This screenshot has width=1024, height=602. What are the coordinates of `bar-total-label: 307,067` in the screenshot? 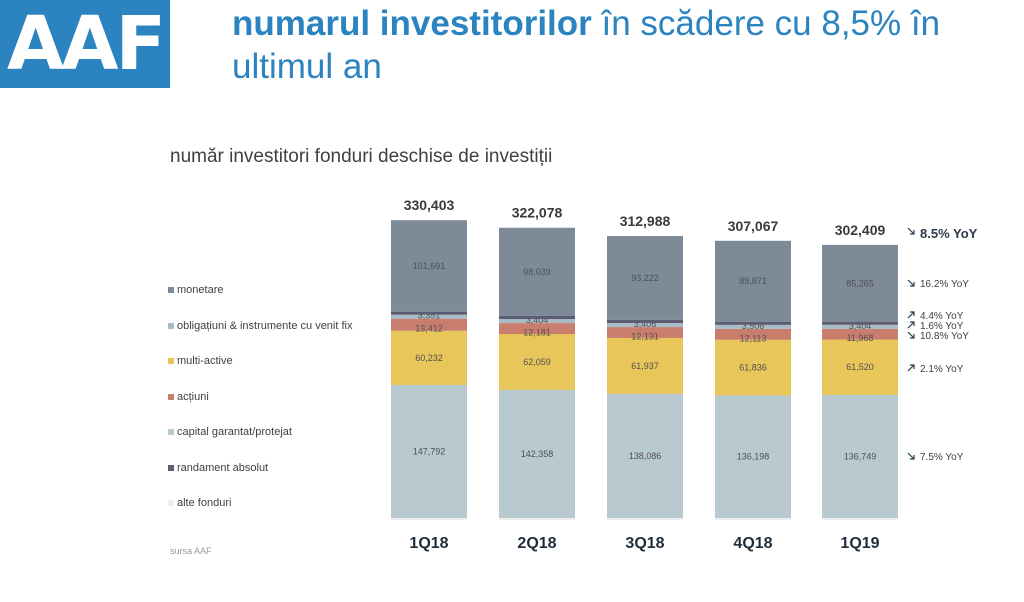 It's located at (753, 226).